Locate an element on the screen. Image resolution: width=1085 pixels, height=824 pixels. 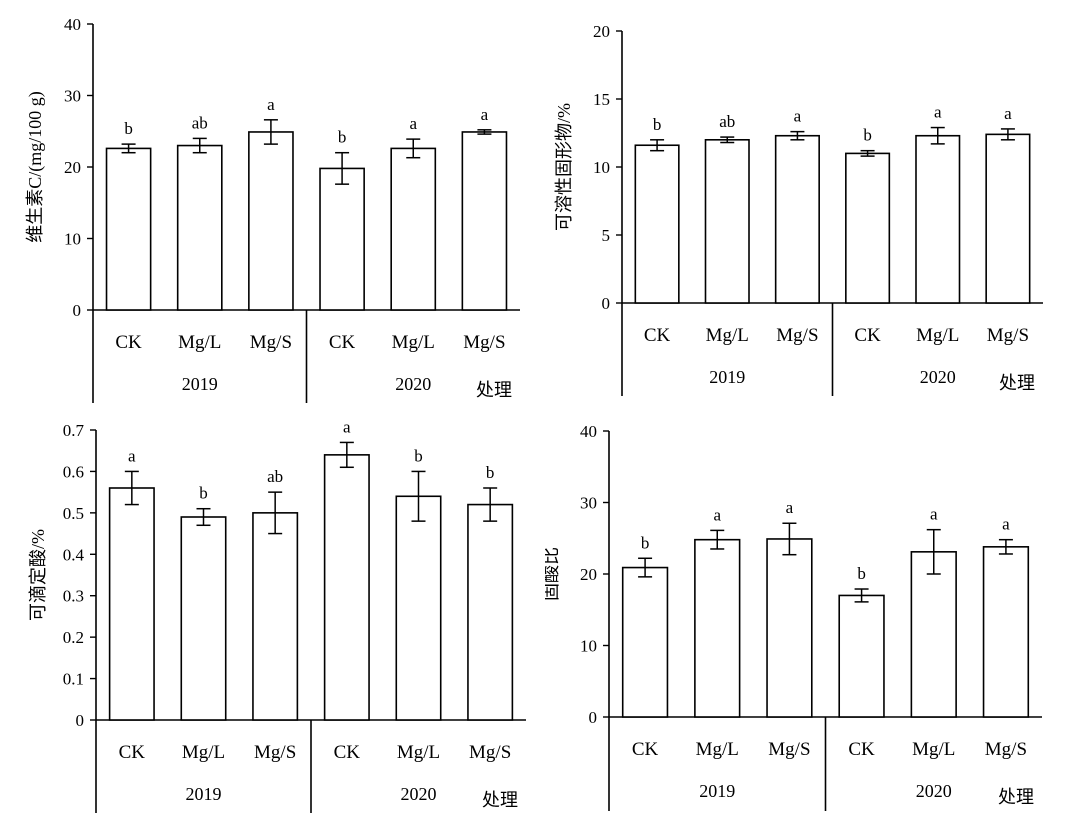
y-tick-label: 0.4 is located at coordinates (74, 554).